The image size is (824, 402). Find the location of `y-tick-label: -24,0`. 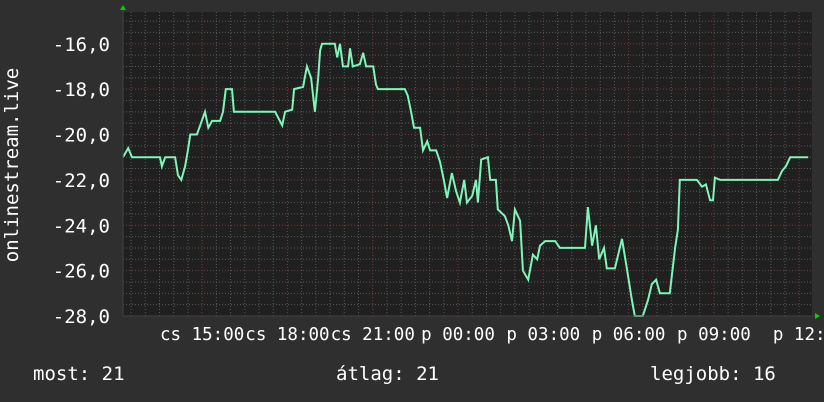

y-tick-label: -24,0 is located at coordinates (81, 226).